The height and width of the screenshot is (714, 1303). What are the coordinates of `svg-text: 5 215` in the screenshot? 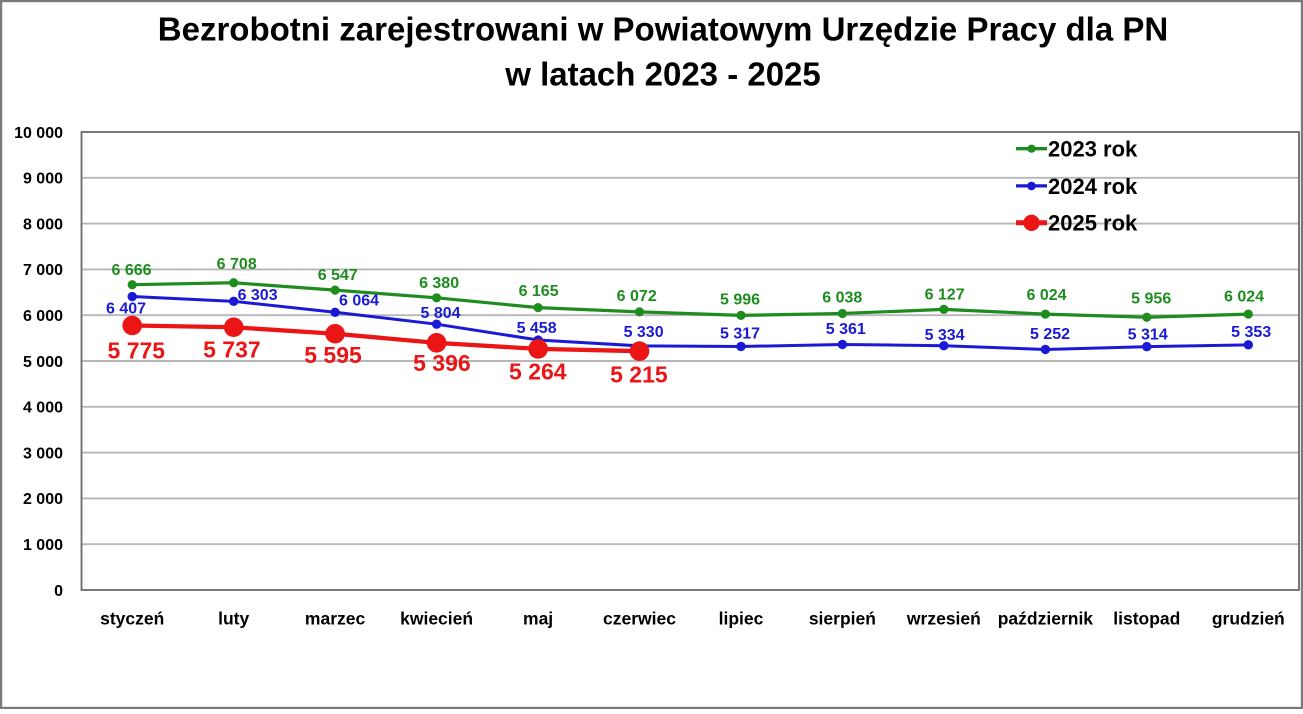 It's located at (639, 375).